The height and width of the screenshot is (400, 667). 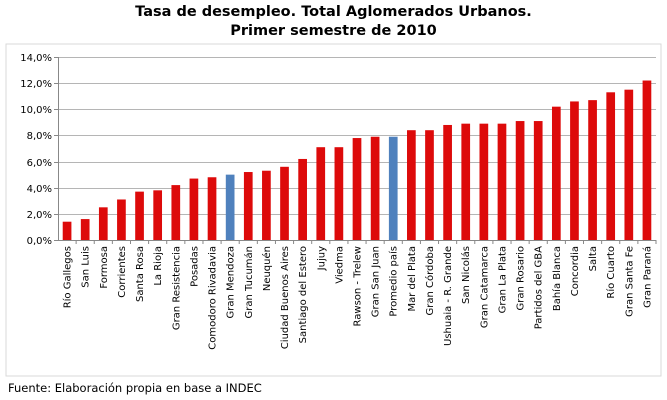 I want to click on x-tick-label: Gran Rosario, so click(x=521, y=278).